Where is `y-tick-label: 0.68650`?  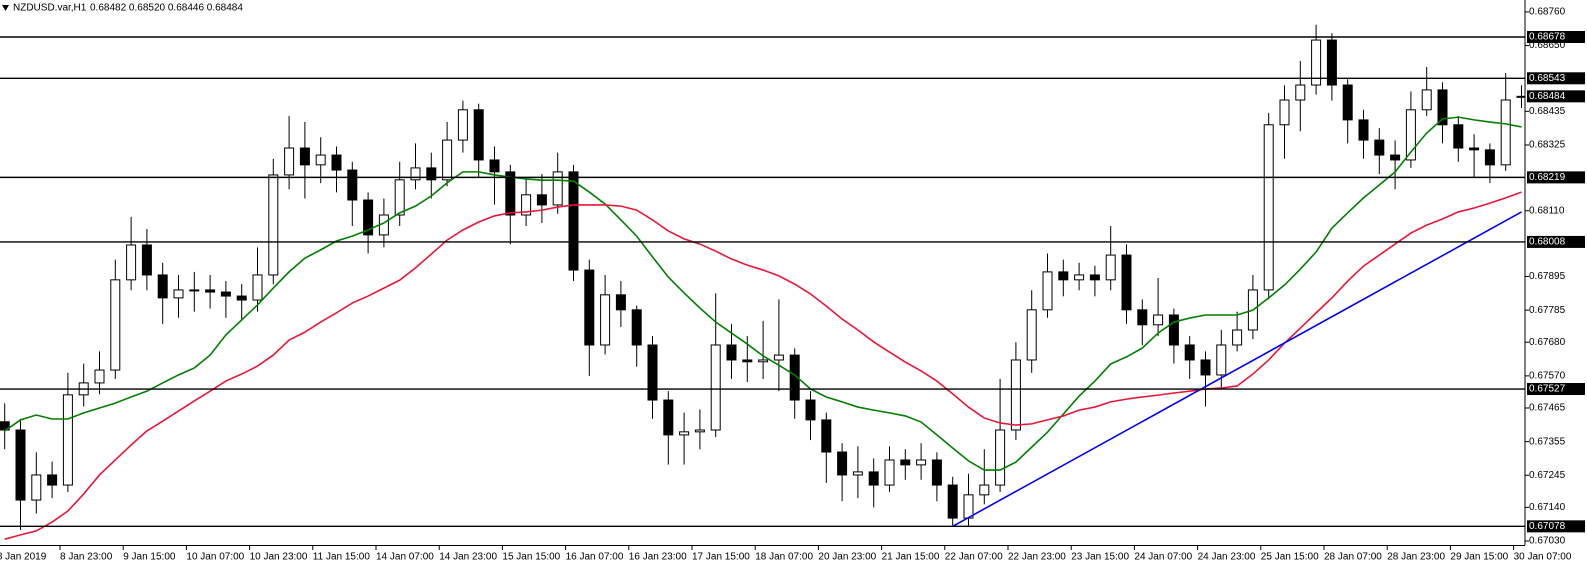
y-tick-label: 0.68650 is located at coordinates (1547, 45).